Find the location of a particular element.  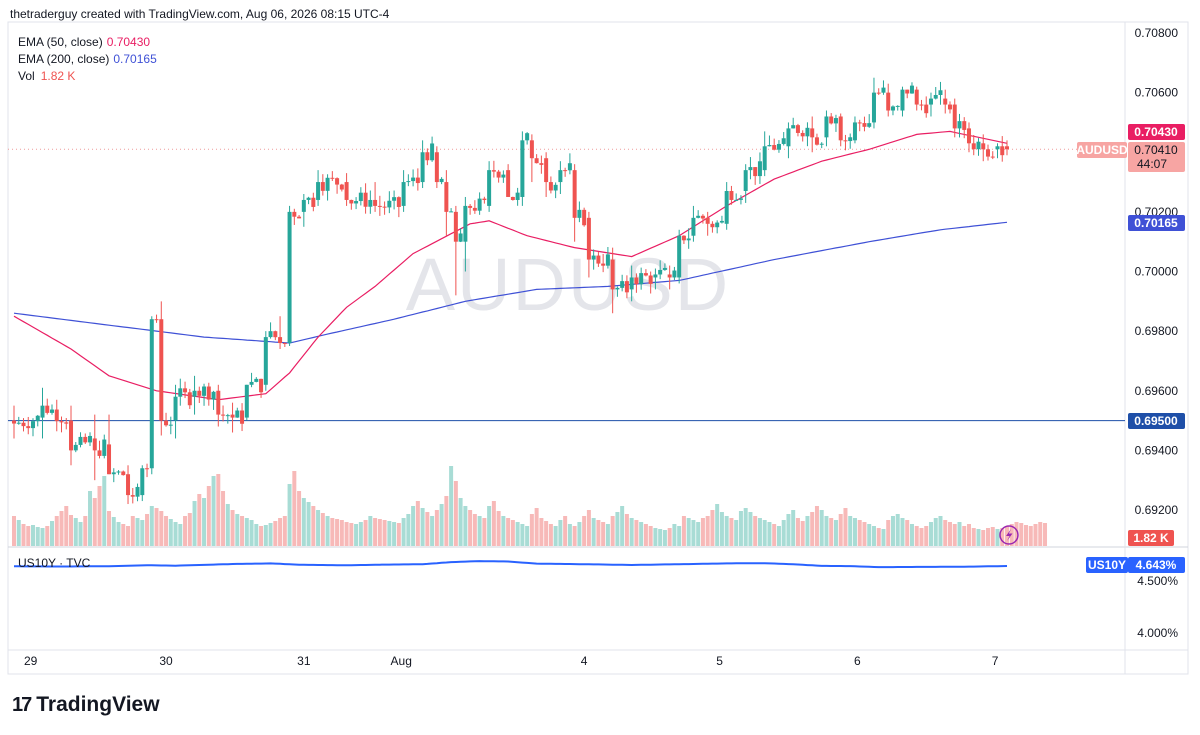

tradingview-logo: 17 TradingView is located at coordinates (86, 705).